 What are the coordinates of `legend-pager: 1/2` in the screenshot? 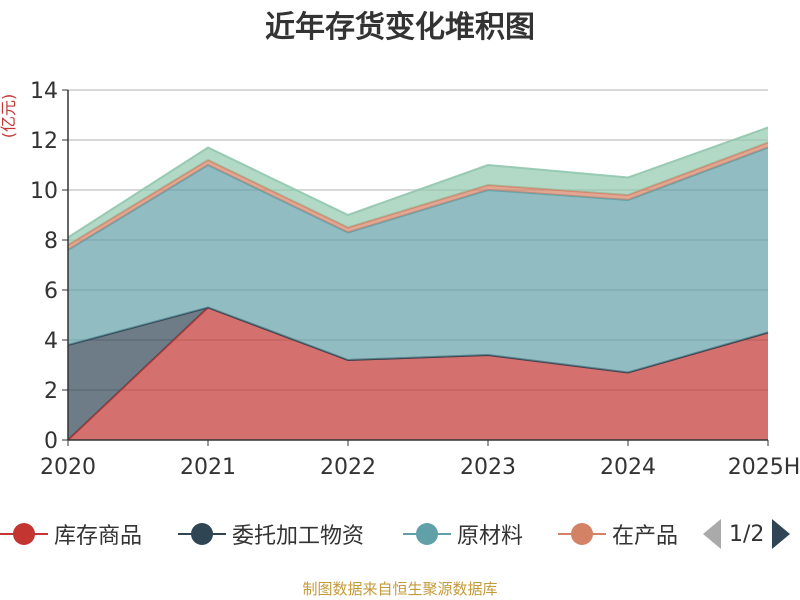 It's located at (747, 534).